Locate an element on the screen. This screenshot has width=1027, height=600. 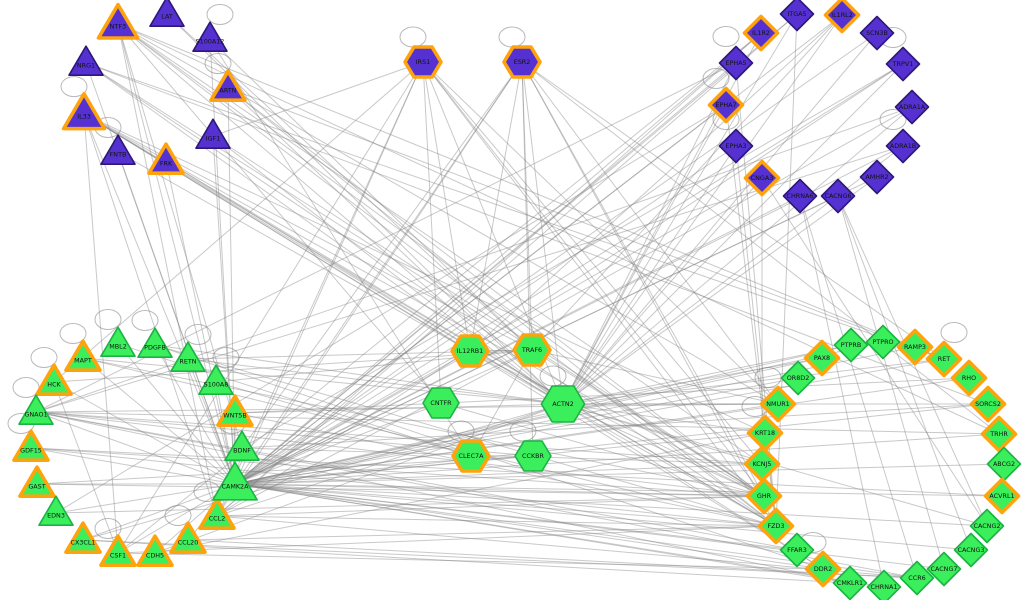
edge-CX3CL1-CCR6 is located at coordinates (500, 559).